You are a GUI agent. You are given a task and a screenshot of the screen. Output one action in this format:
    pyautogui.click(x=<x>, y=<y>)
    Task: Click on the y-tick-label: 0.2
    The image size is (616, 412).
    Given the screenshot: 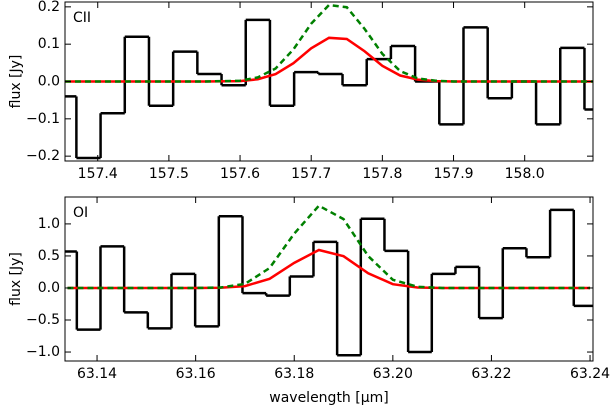 What is the action you would take?
    pyautogui.click(x=49, y=7)
    